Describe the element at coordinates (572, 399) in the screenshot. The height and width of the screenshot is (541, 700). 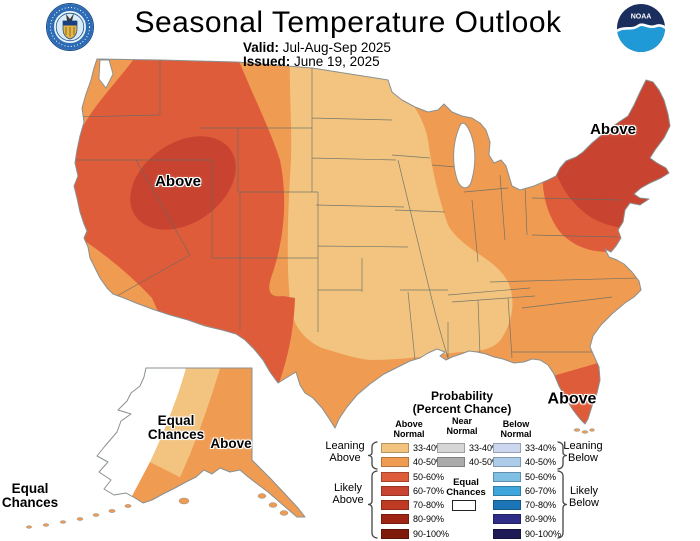
I see `map-label-above-florida: Above` at that location.